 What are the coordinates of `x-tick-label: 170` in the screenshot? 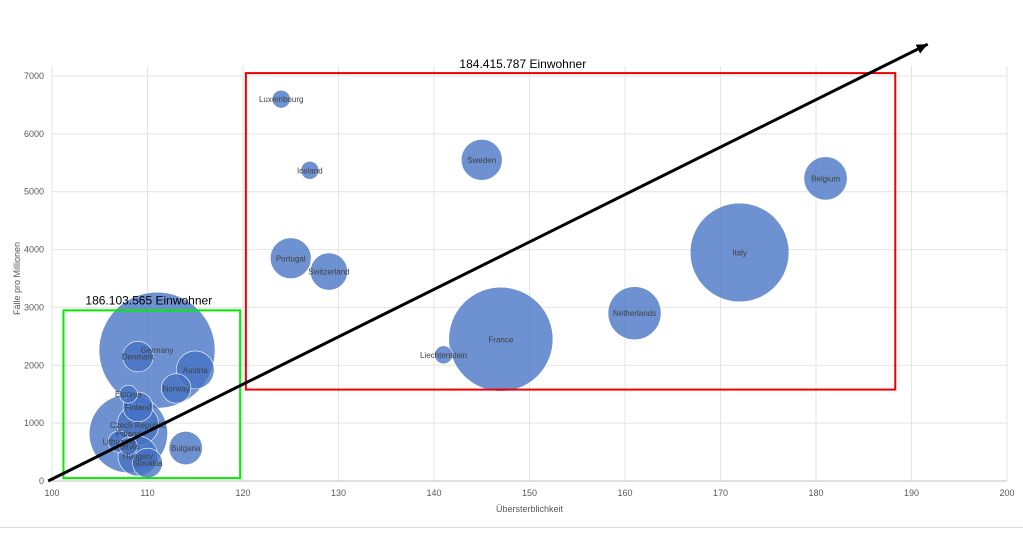 It's located at (720, 493).